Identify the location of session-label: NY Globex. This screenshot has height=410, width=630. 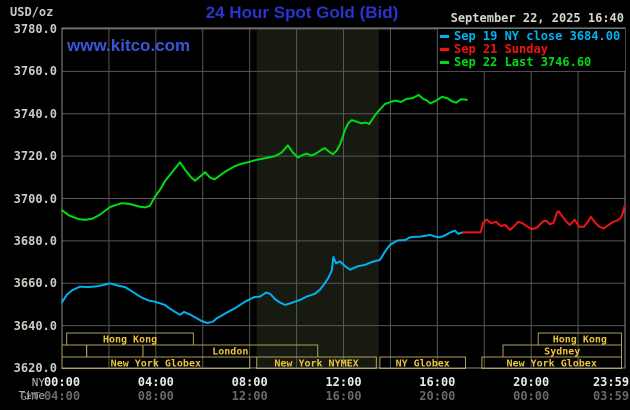
(423, 364).